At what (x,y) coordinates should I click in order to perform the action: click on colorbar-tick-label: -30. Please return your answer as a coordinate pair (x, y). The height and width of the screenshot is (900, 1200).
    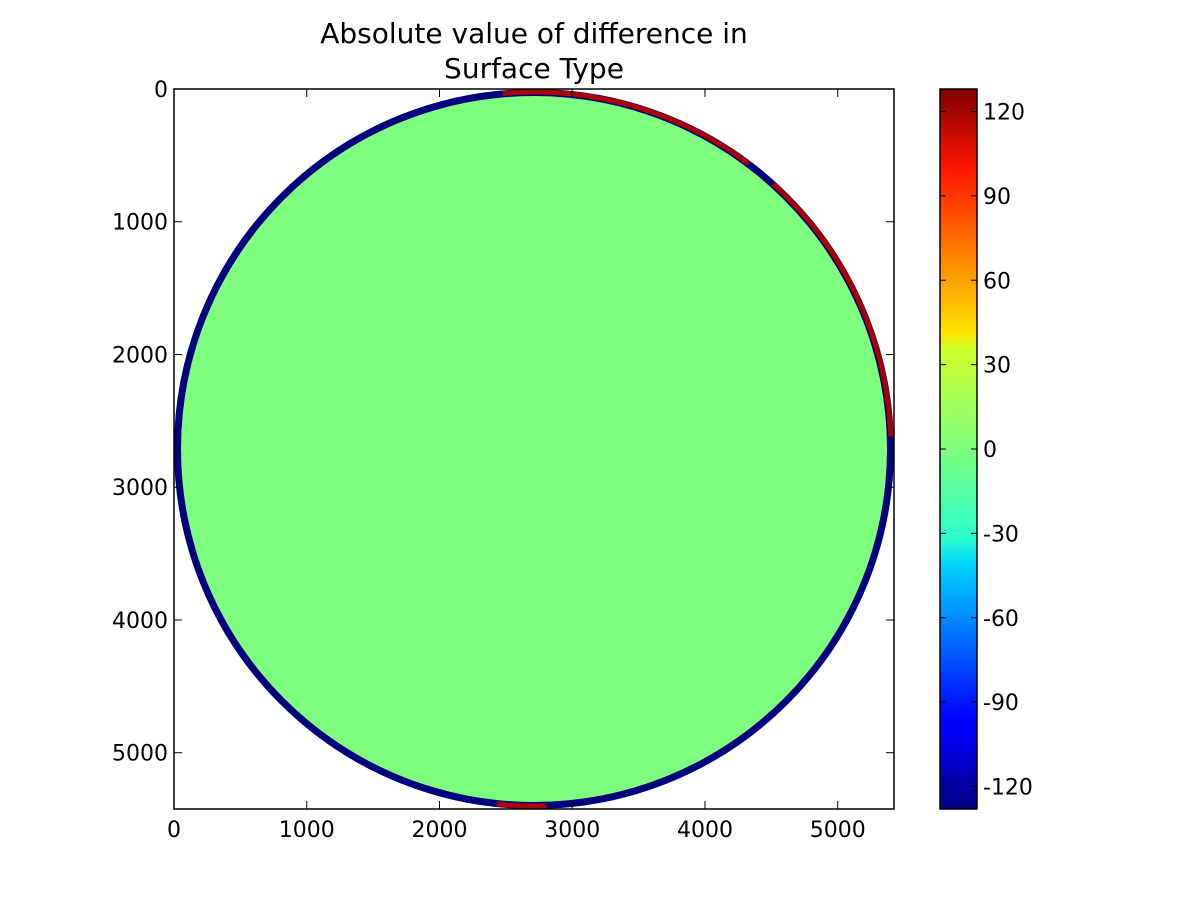
    Looking at the image, I should click on (1001, 534).